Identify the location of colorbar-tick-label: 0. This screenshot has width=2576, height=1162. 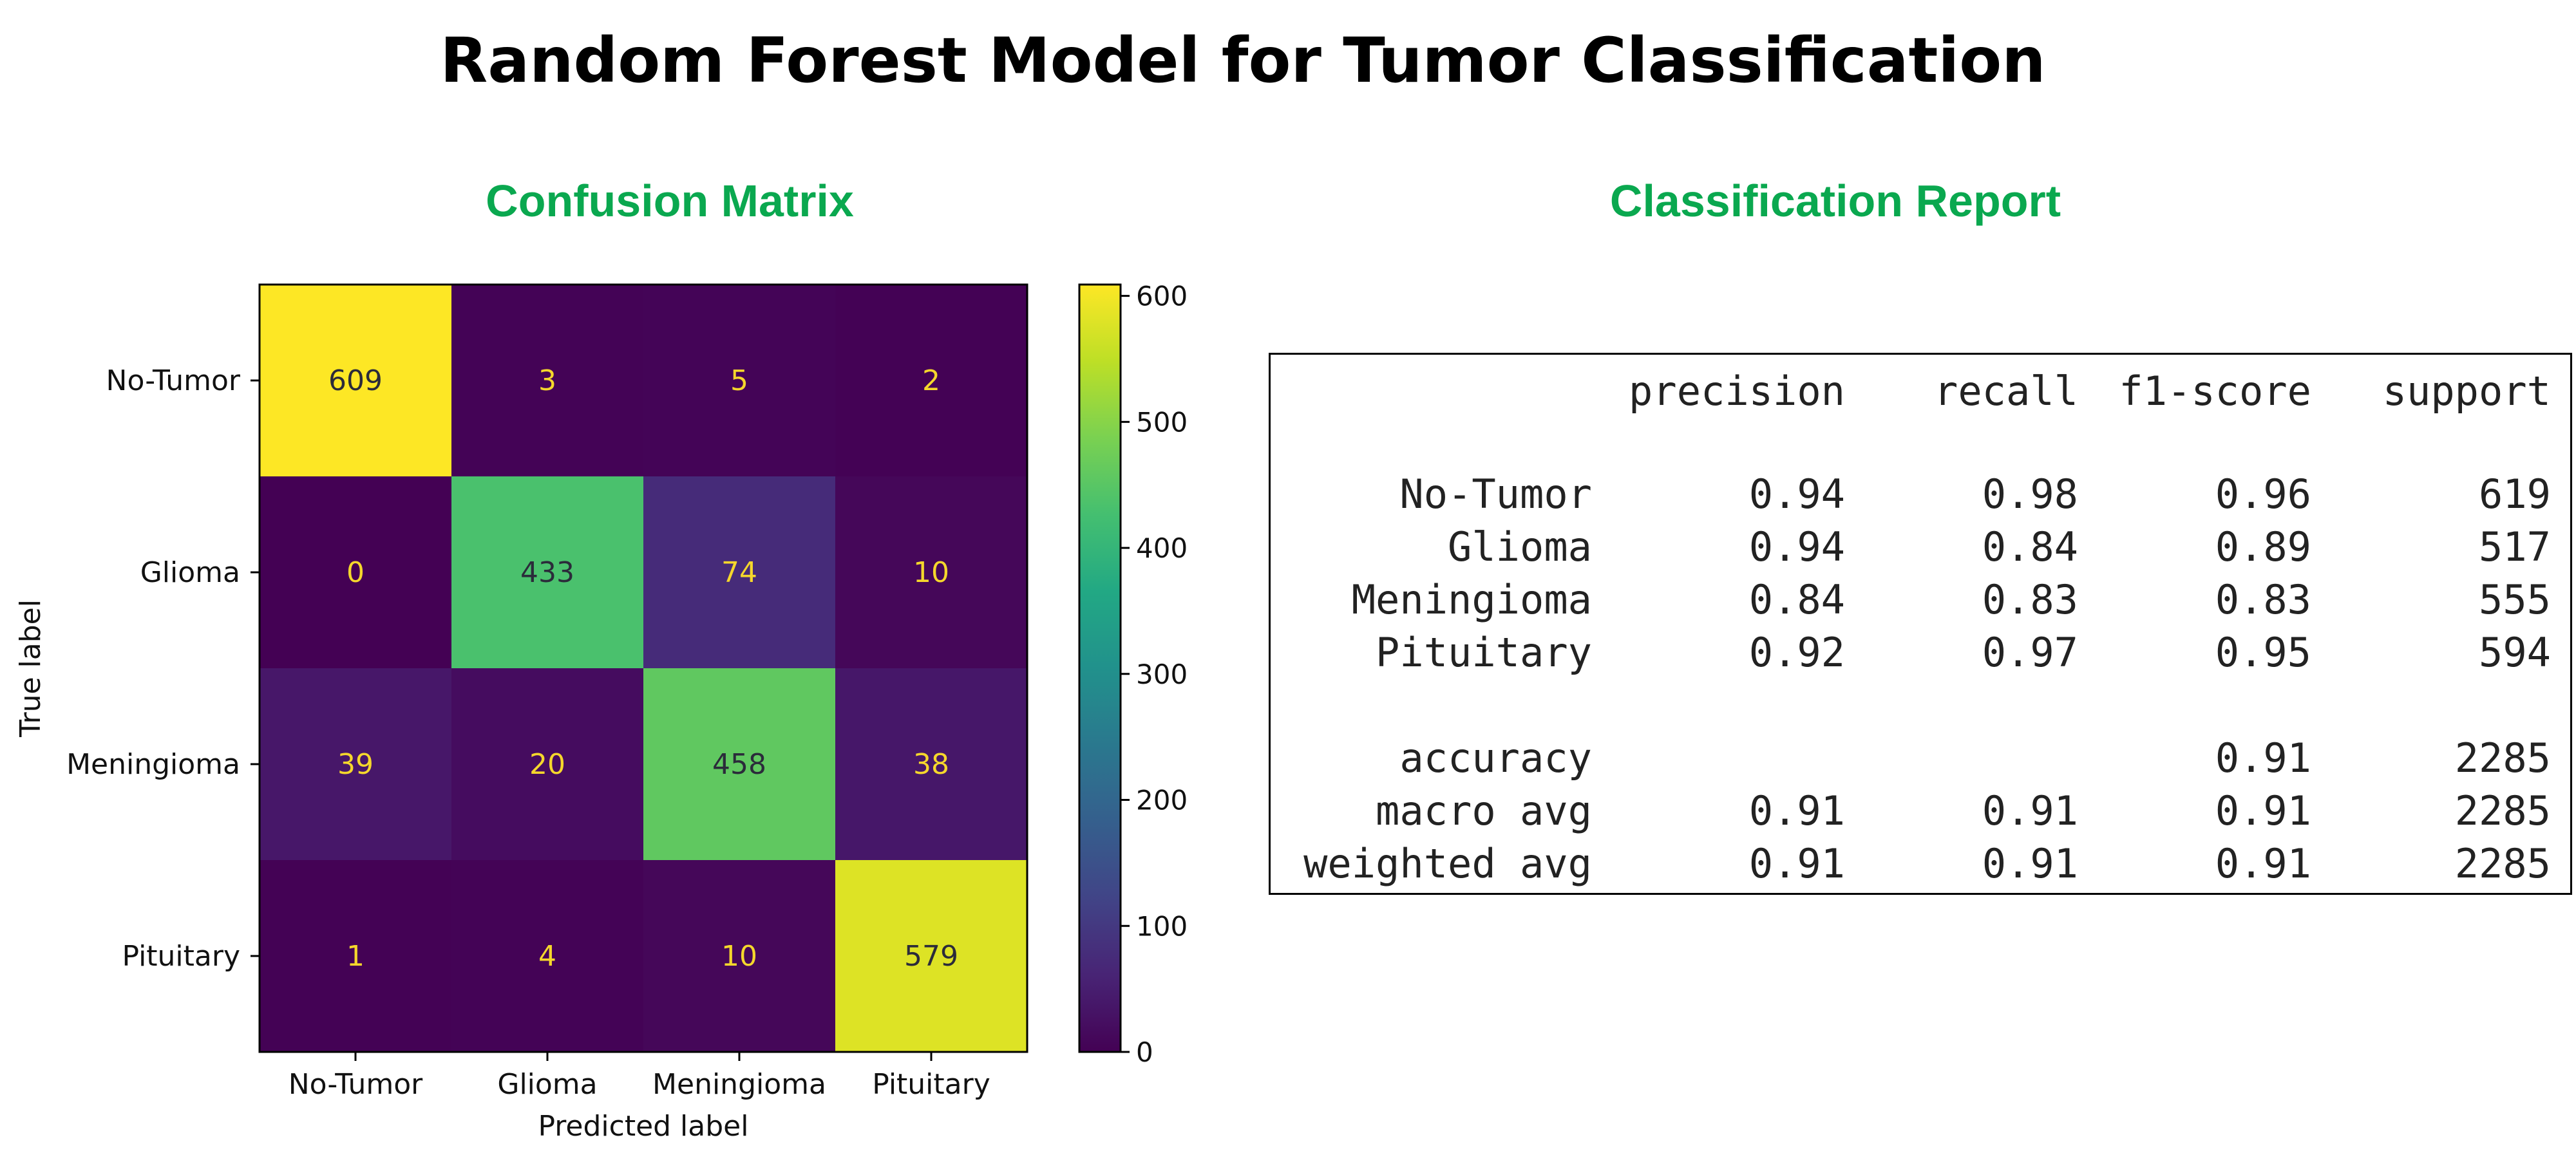
(1144, 1052).